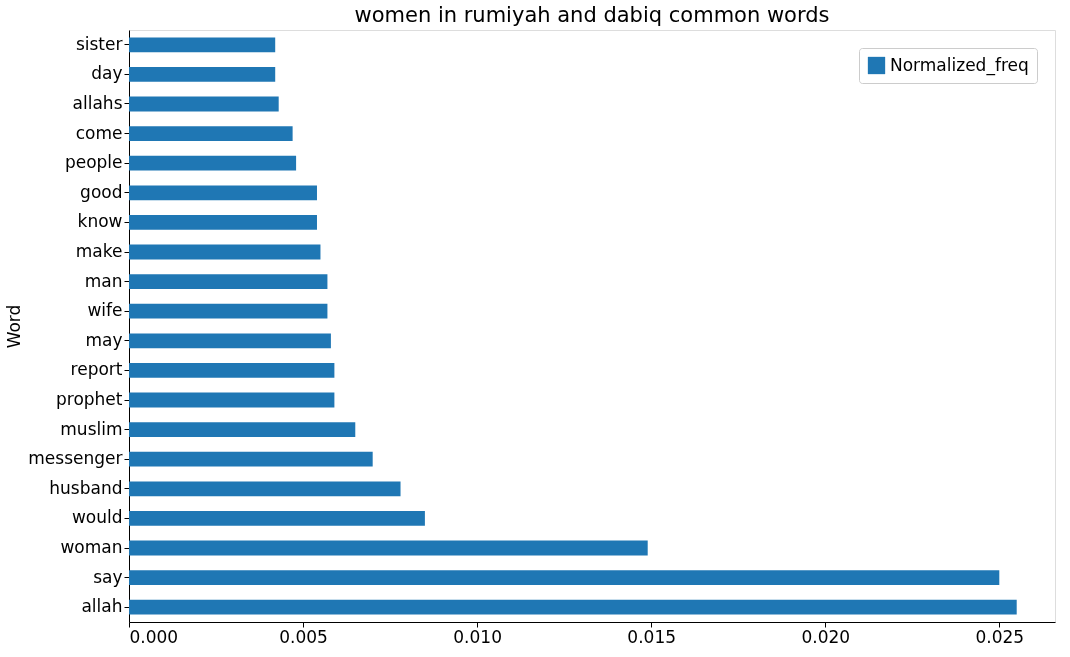 The width and height of the screenshot is (1070, 657). What do you see at coordinates (100, 221) in the screenshot?
I see `y-tick-label: know` at bounding box center [100, 221].